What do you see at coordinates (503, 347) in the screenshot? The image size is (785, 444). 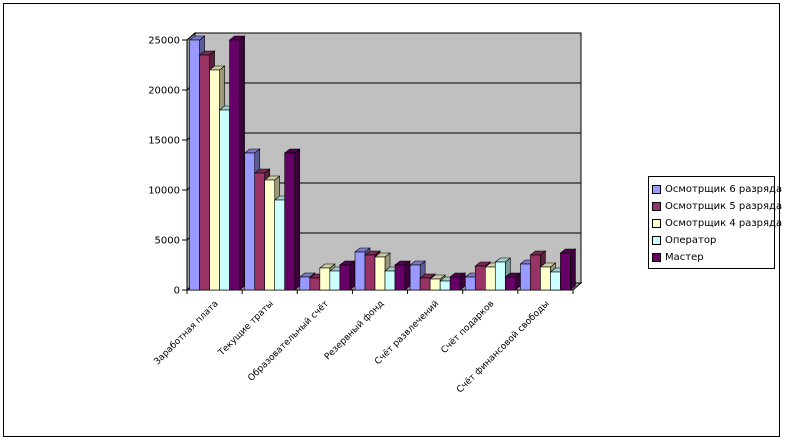 I see `category-label: Счёт финансовой свободы` at bounding box center [503, 347].